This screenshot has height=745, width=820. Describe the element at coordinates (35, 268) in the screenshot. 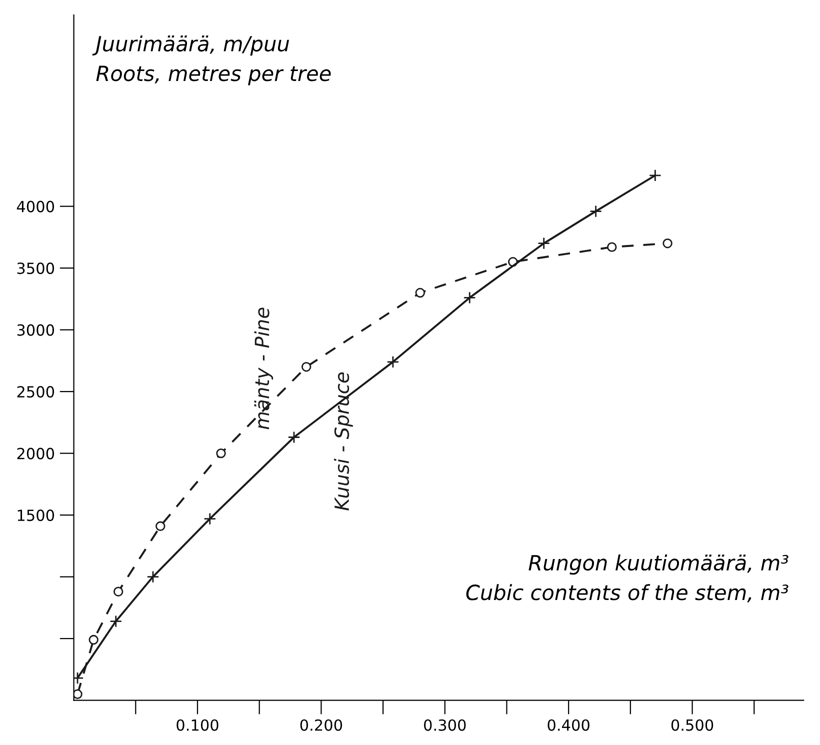

I see `y-tick-label: 3500` at that location.